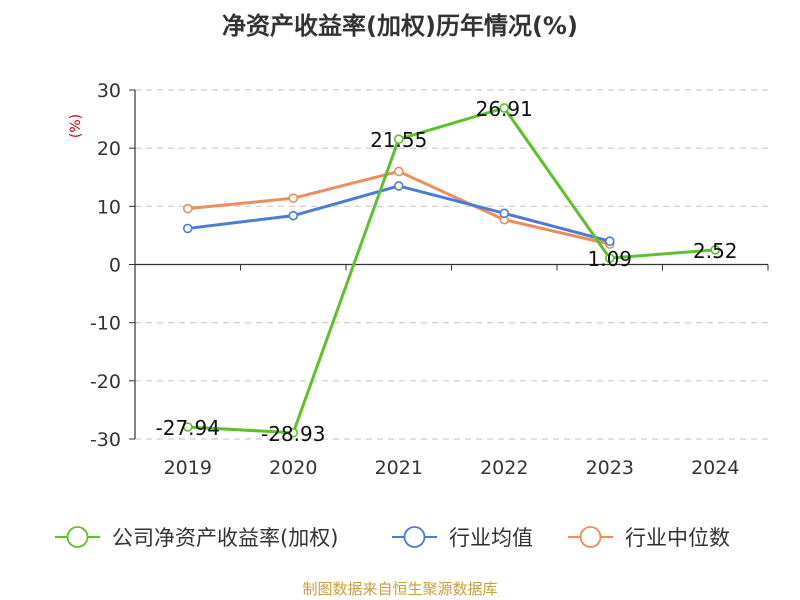  I want to click on x-tick-label: 2021, so click(399, 468).